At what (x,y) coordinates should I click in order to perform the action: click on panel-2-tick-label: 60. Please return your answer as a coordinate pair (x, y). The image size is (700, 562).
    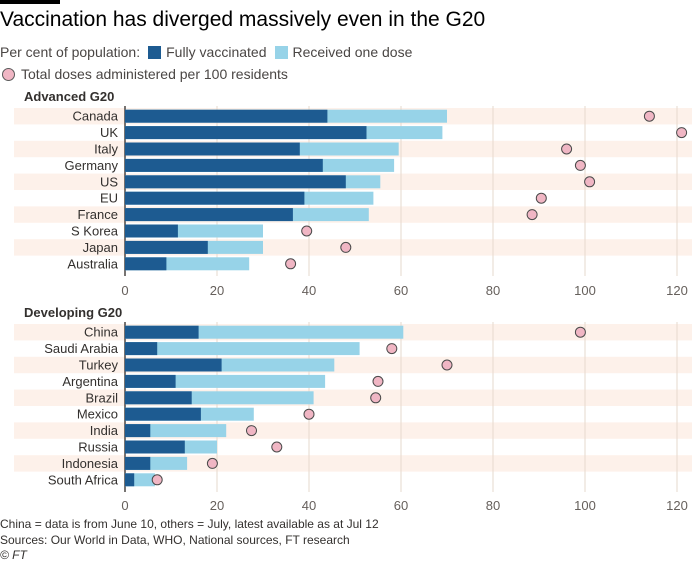
    Looking at the image, I should click on (401, 505).